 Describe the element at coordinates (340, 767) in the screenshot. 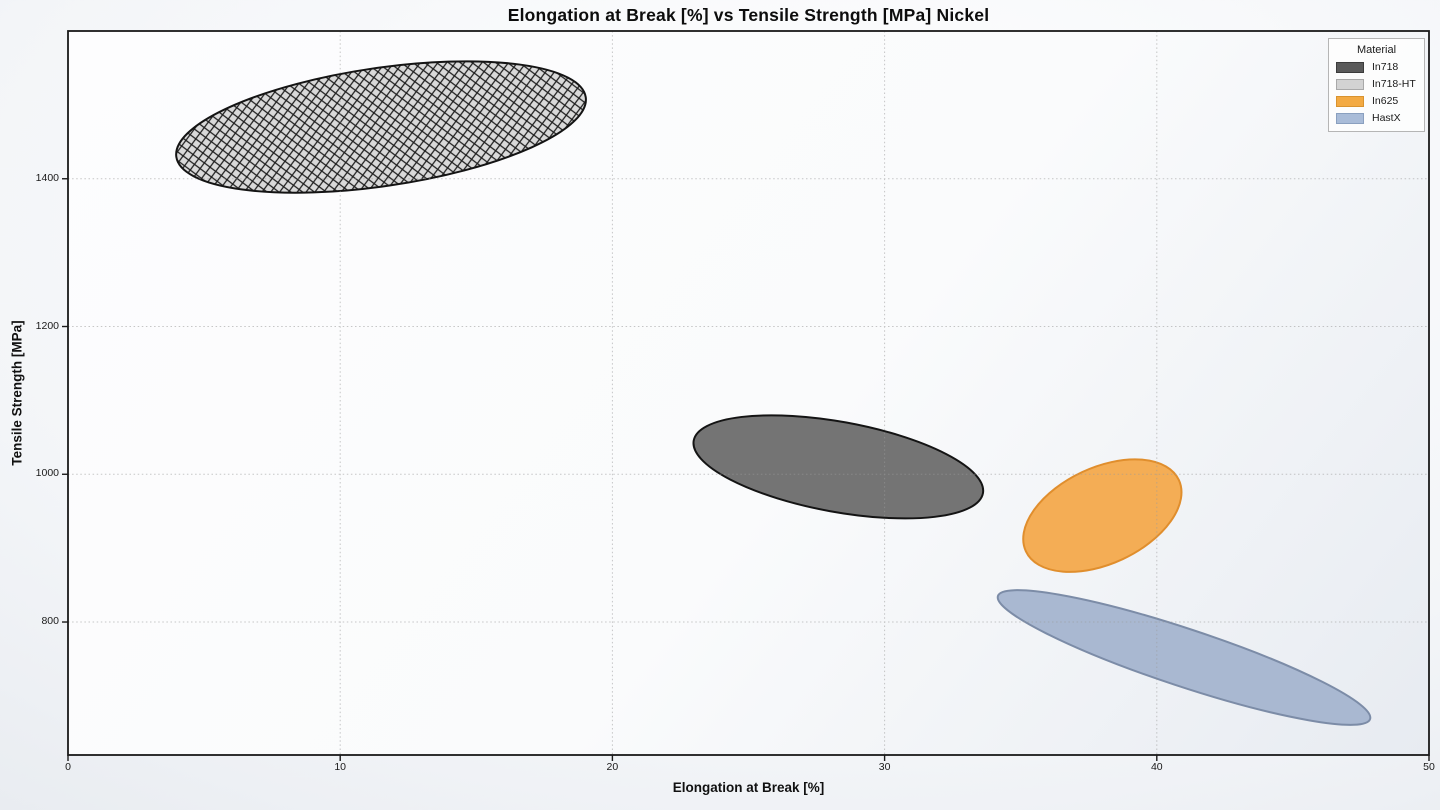

I see `x-tick-label: 10` at that location.